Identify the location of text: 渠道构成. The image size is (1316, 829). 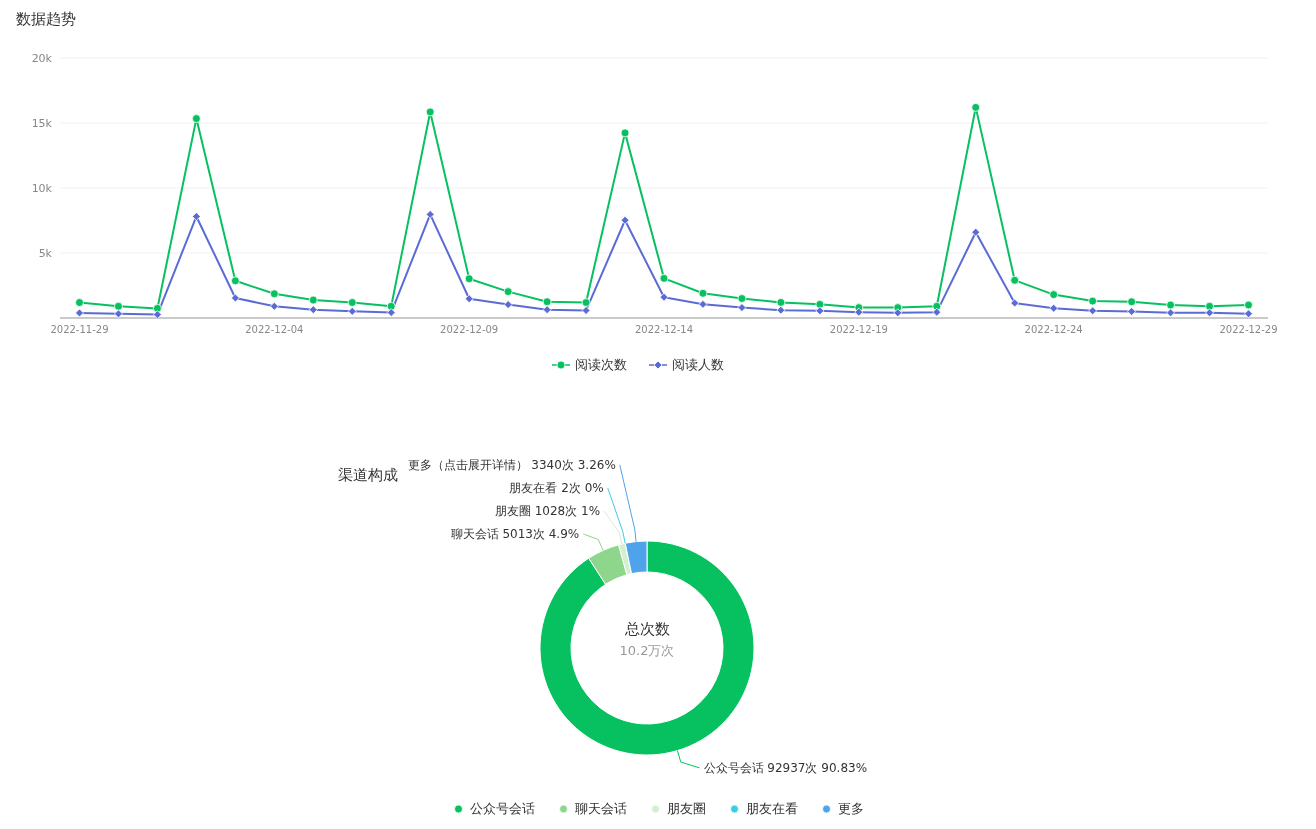
(368, 475).